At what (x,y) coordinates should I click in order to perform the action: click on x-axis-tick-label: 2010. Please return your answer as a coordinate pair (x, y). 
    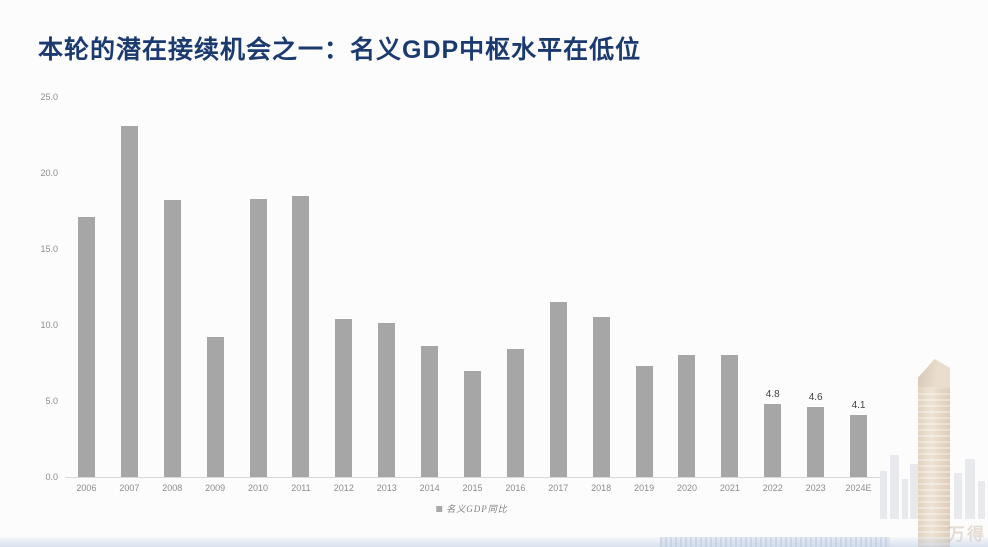
    Looking at the image, I should click on (258, 488).